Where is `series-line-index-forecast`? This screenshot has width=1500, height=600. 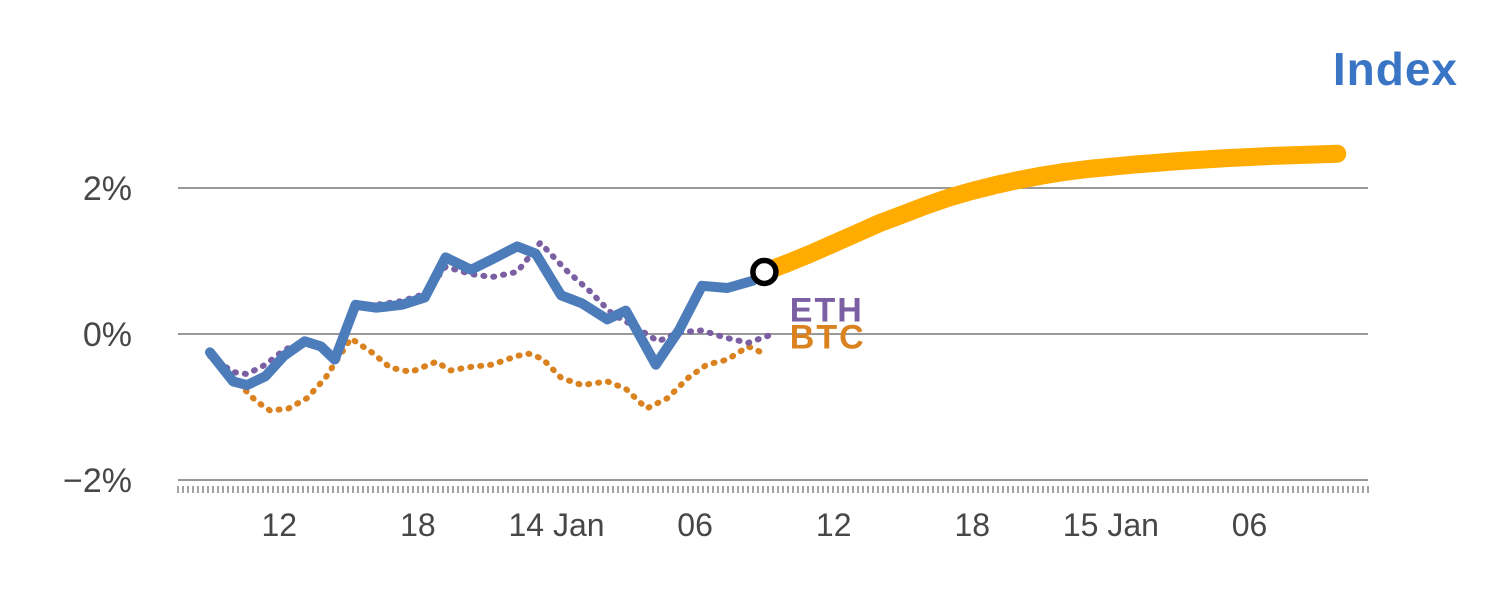
series-line-index-forecast is located at coordinates (1051, 212).